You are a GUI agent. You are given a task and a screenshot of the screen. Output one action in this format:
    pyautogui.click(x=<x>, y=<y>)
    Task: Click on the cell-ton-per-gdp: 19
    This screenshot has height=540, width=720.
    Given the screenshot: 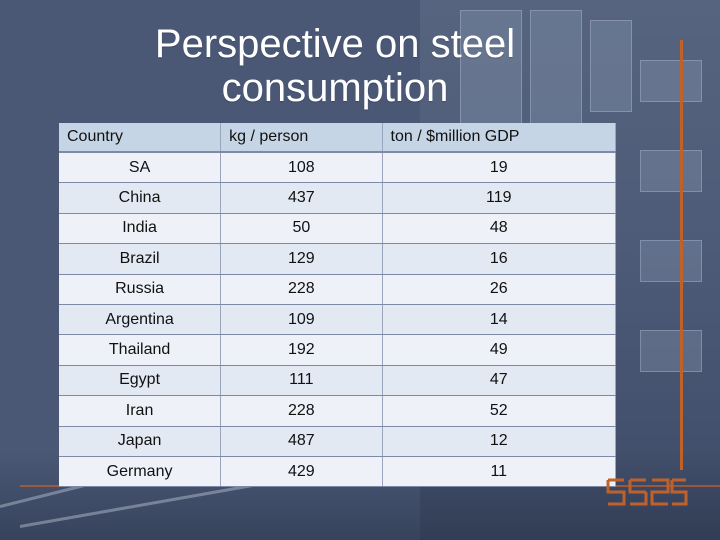 What is the action you would take?
    pyautogui.click(x=499, y=168)
    